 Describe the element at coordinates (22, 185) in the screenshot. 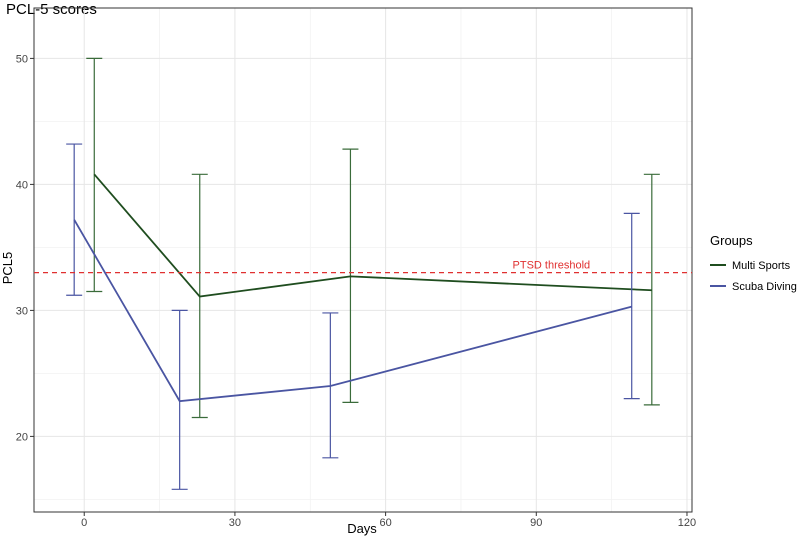

I see `y-tick-label: 40` at that location.